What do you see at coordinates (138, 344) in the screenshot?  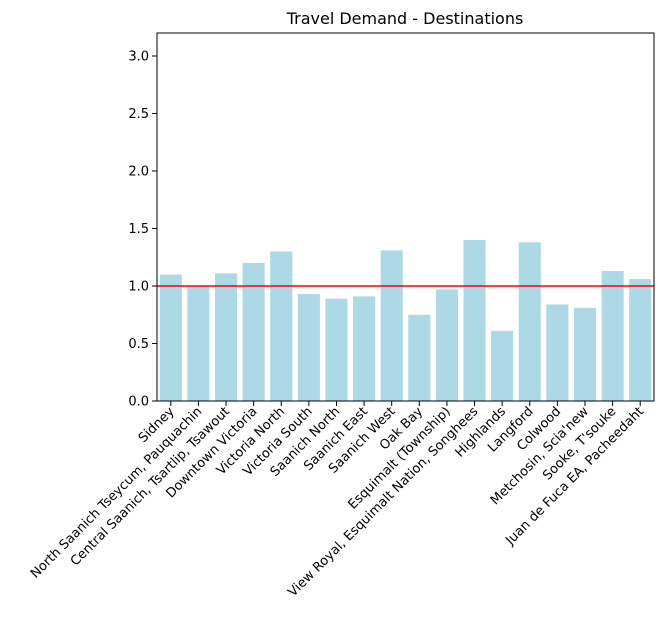 I see `y-tick-label: 0.5` at bounding box center [138, 344].